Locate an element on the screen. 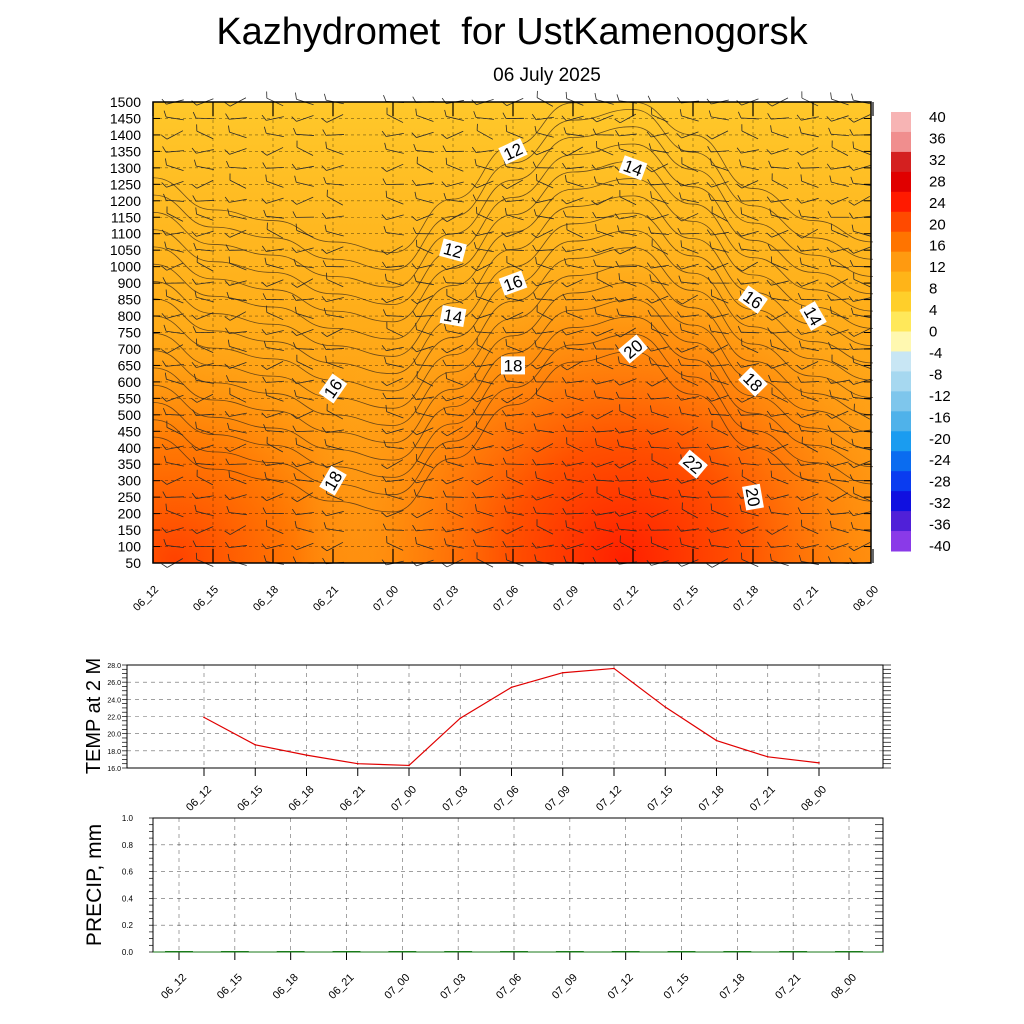  colorbar-label: 36 is located at coordinates (937, 138).